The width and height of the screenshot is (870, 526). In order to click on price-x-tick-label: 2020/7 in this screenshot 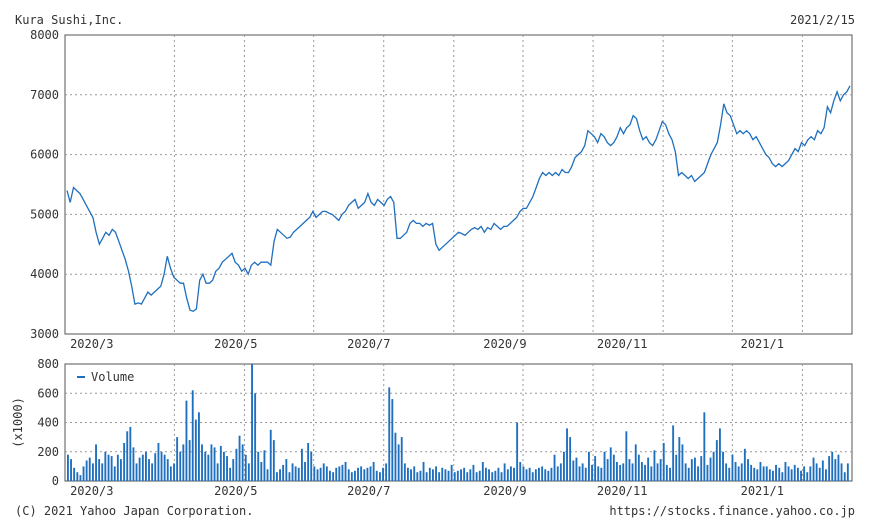, I will do `click(368, 344)`.